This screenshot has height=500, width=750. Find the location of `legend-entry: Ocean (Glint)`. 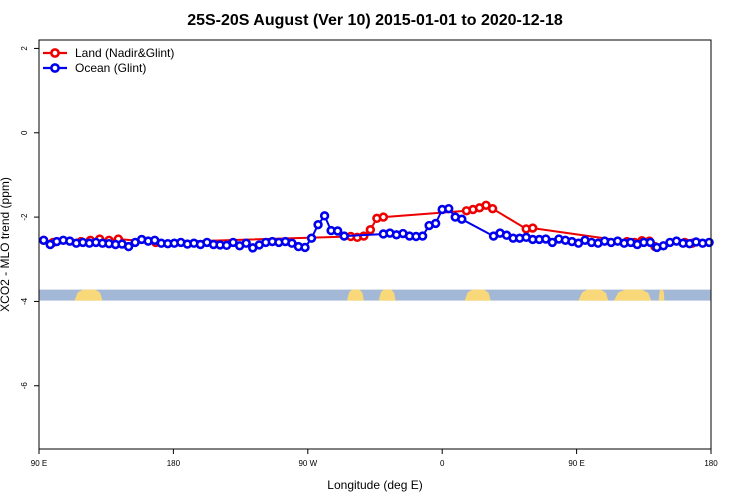

legend-entry: Ocean (Glint) is located at coordinates (94, 68).